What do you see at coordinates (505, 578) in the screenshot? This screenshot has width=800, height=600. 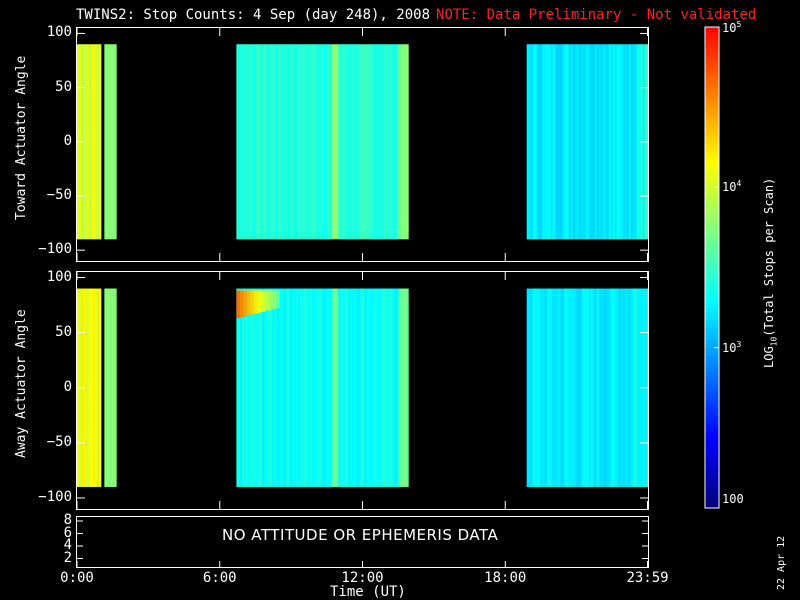 I see `x-tick-label: 18:00` at bounding box center [505, 578].